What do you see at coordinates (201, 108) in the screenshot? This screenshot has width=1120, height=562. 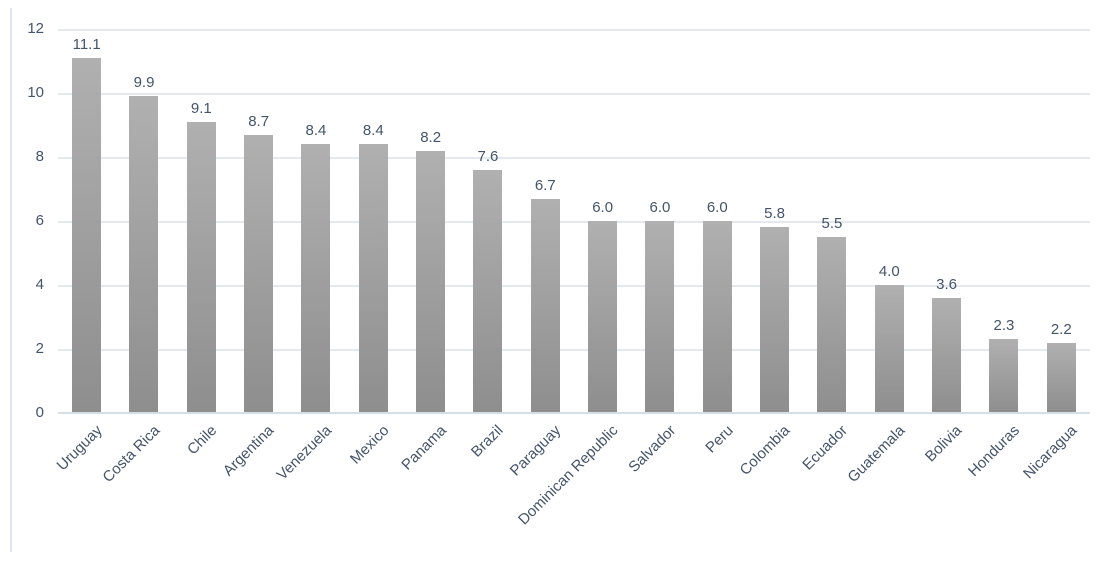 I see `bar-value-label: 9.1` at bounding box center [201, 108].